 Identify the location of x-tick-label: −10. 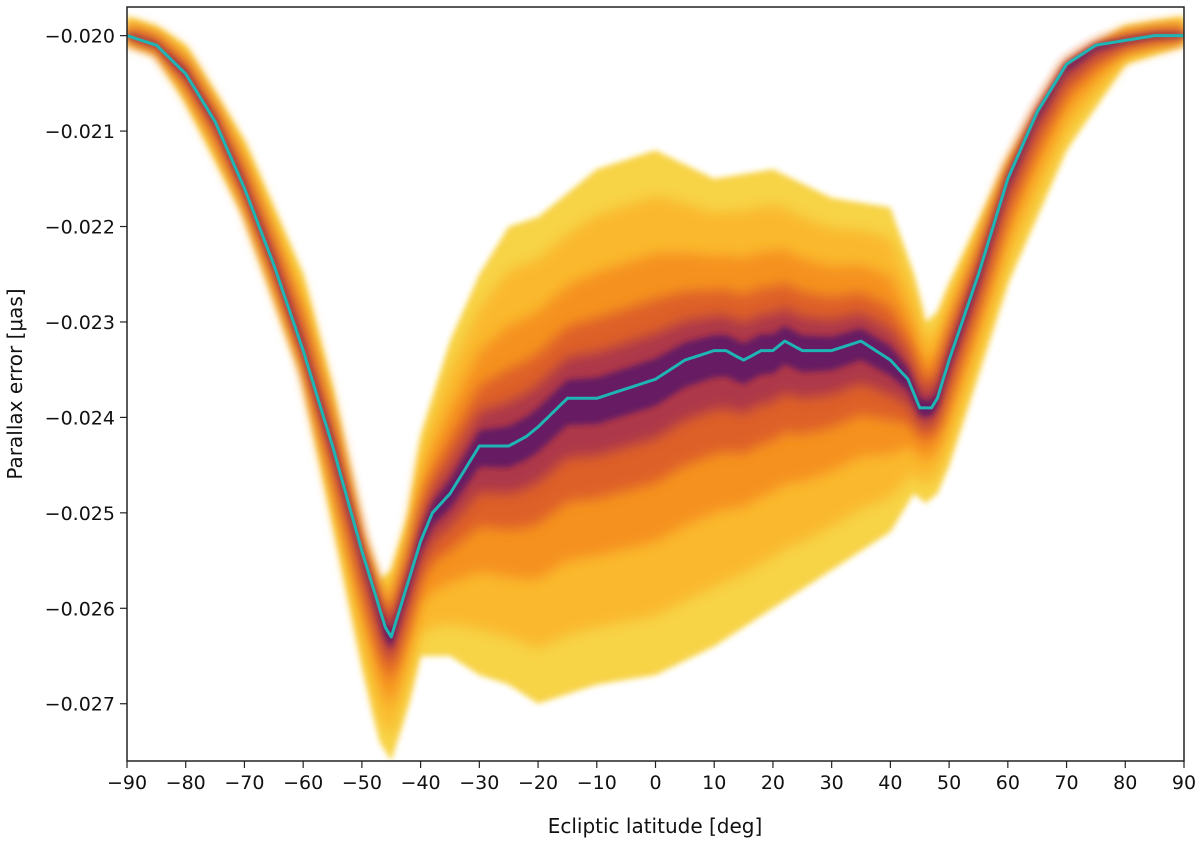
(597, 783).